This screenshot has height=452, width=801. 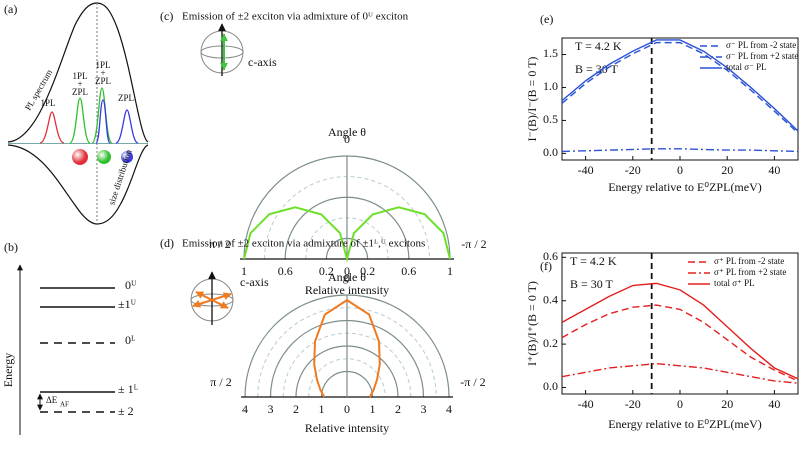 I want to click on y-axis-label: I⁻(B)/I⁻(B = 0 T), so click(x=532, y=99).